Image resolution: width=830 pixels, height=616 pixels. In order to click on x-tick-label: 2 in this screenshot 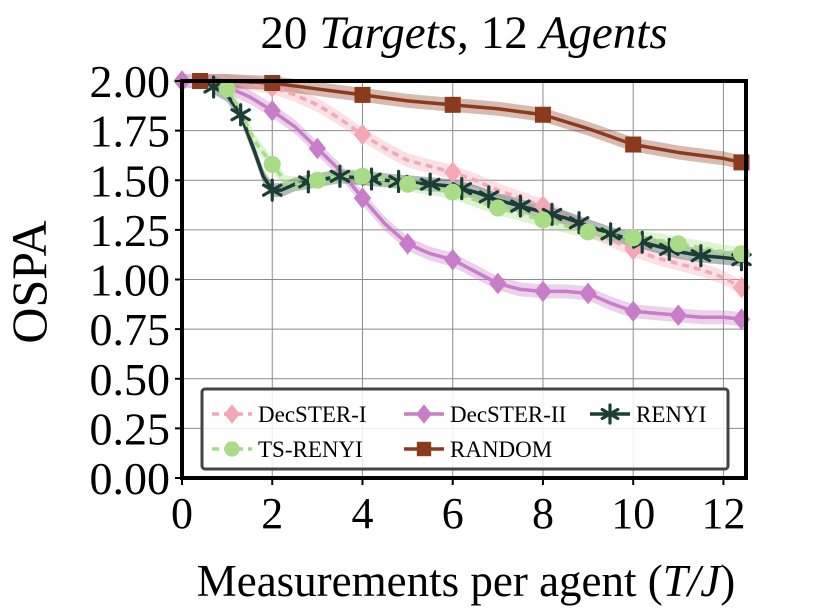, I will do `click(272, 513)`.